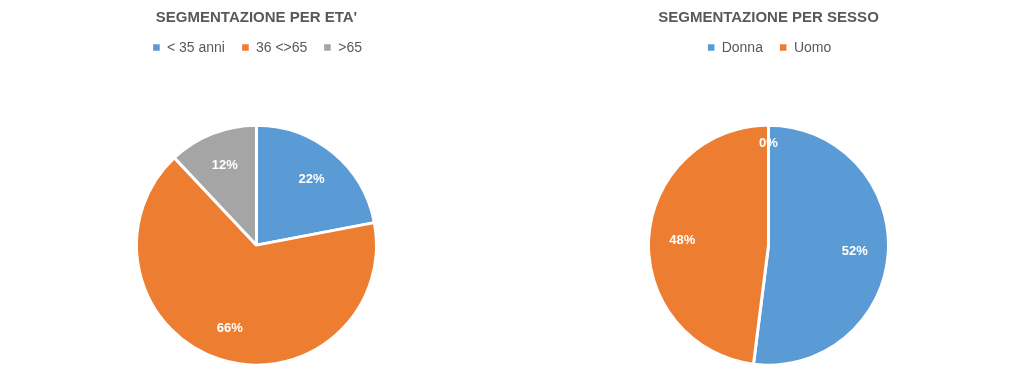  What do you see at coordinates (742, 47) in the screenshot?
I see `legend-label: Donna` at bounding box center [742, 47].